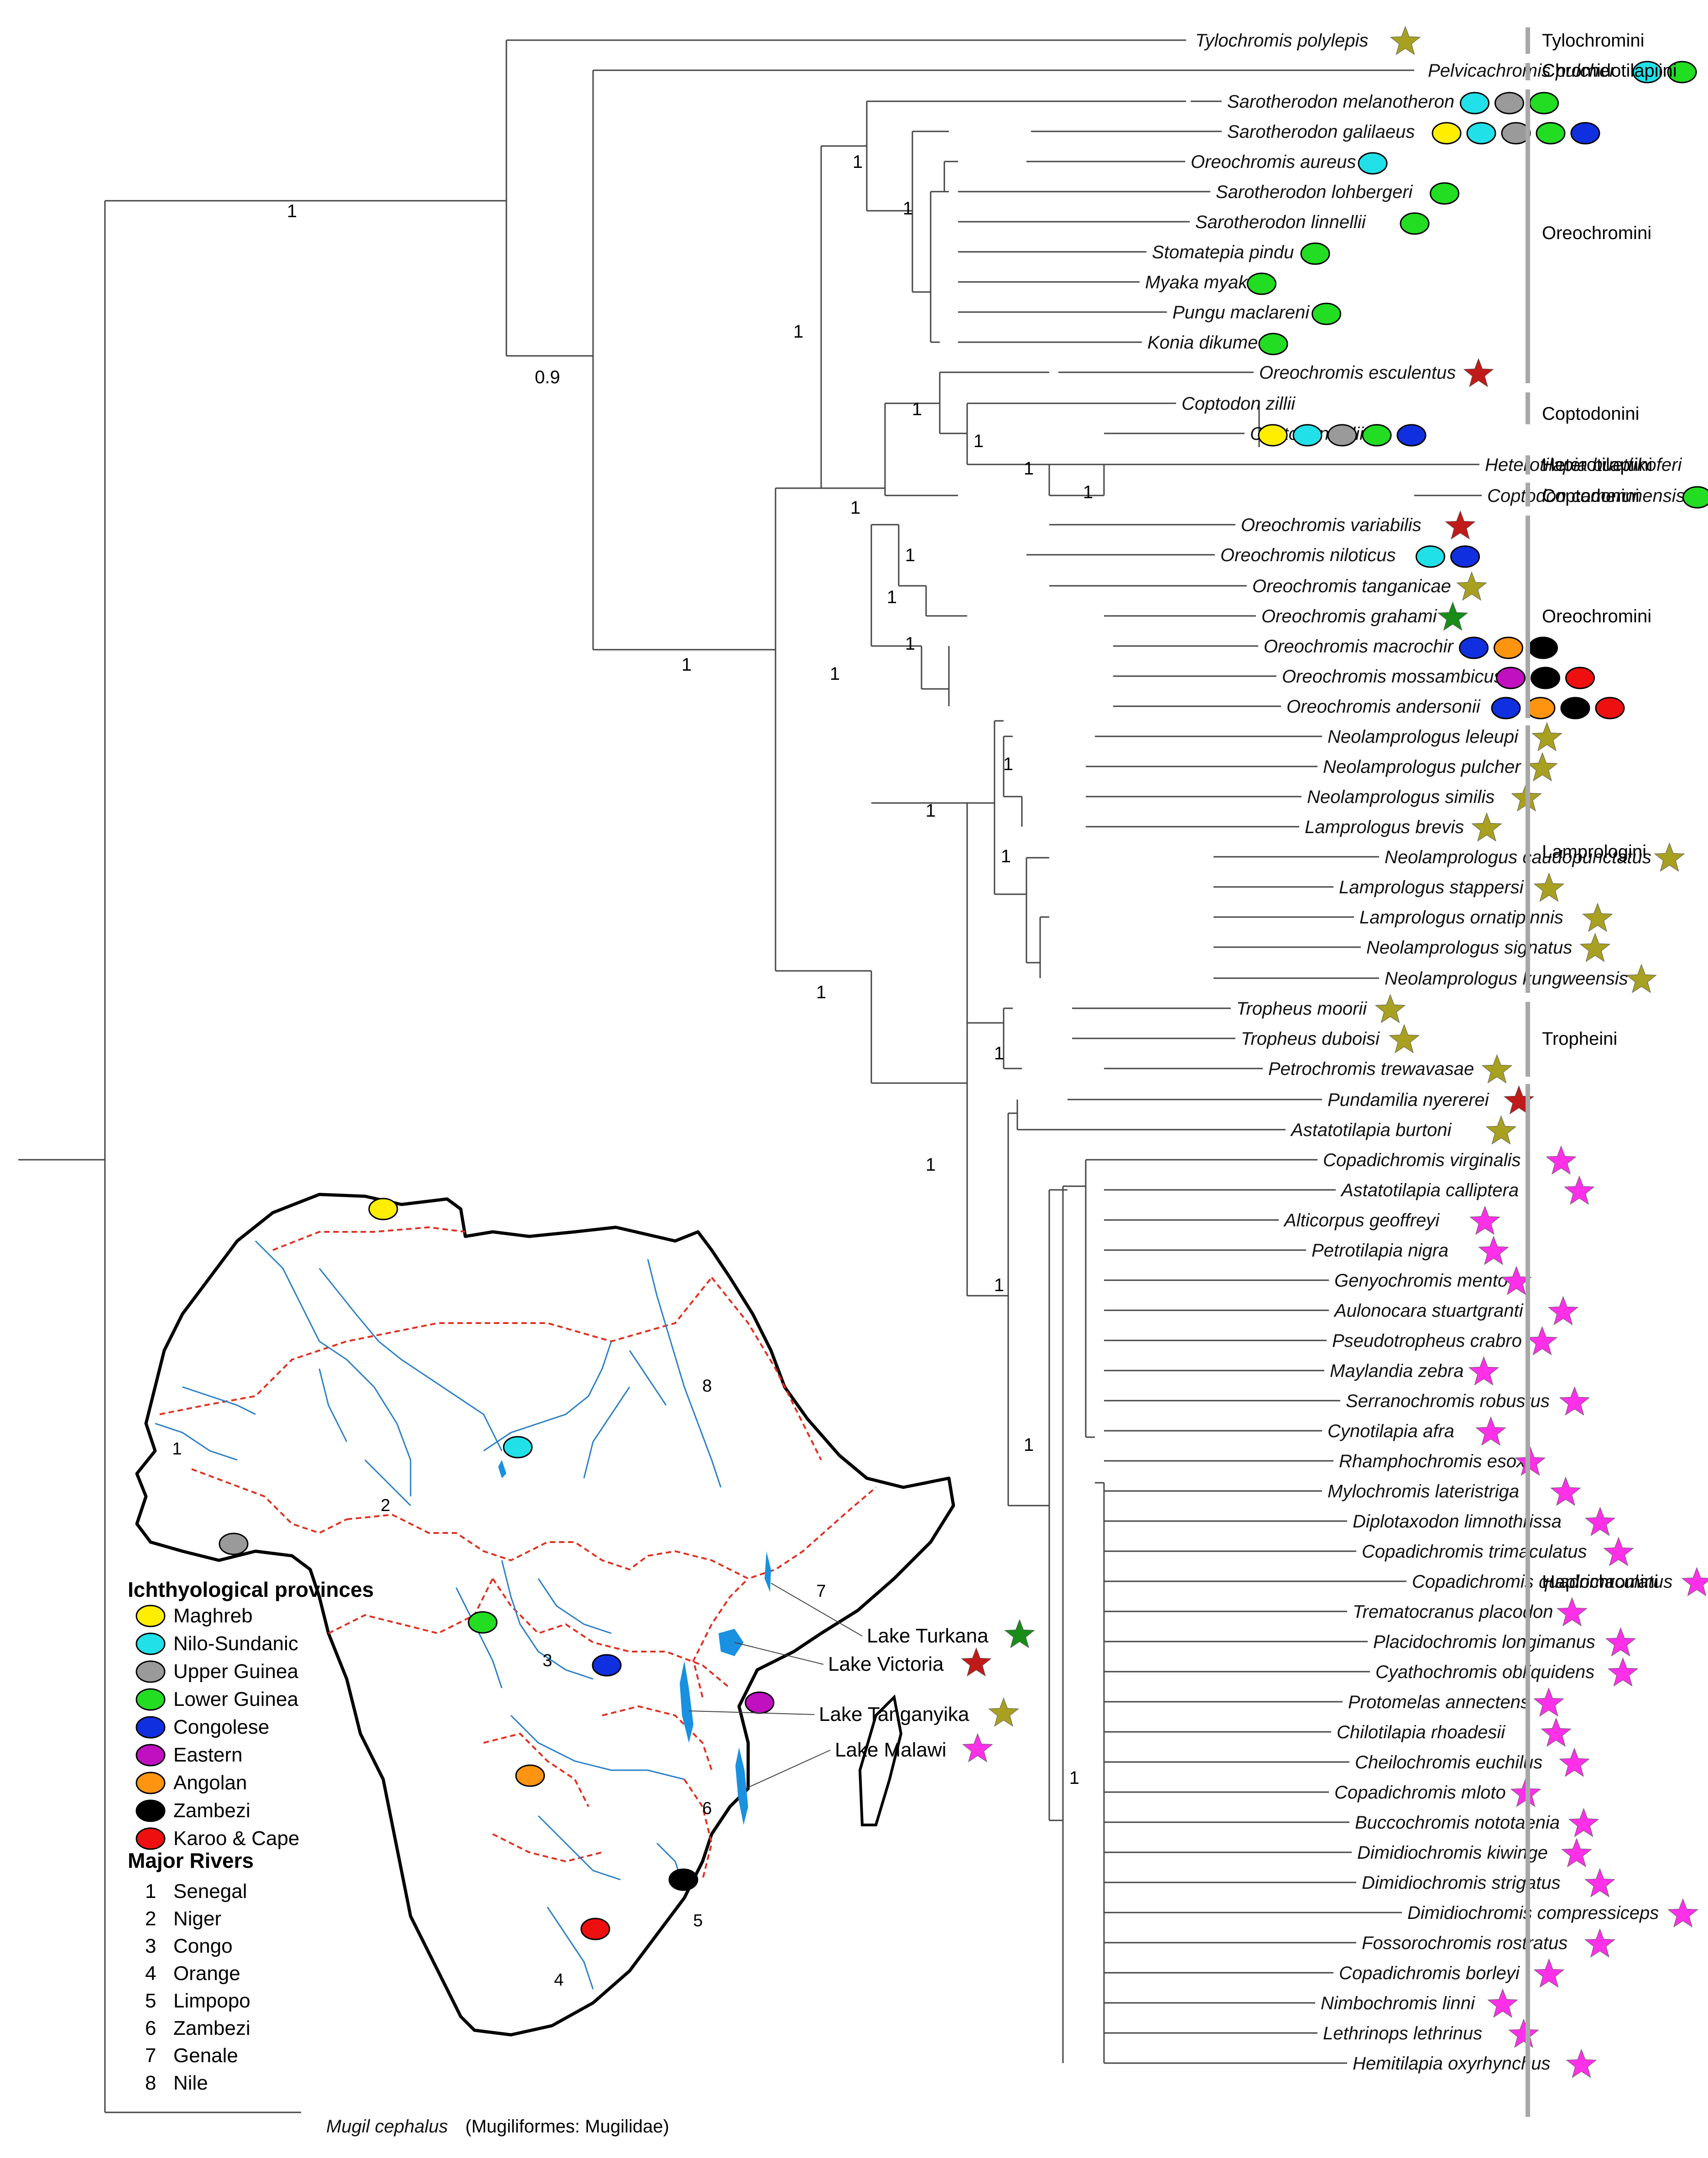 The height and width of the screenshot is (2158, 1708). I want to click on river-legend-number: 2, so click(150, 1919).